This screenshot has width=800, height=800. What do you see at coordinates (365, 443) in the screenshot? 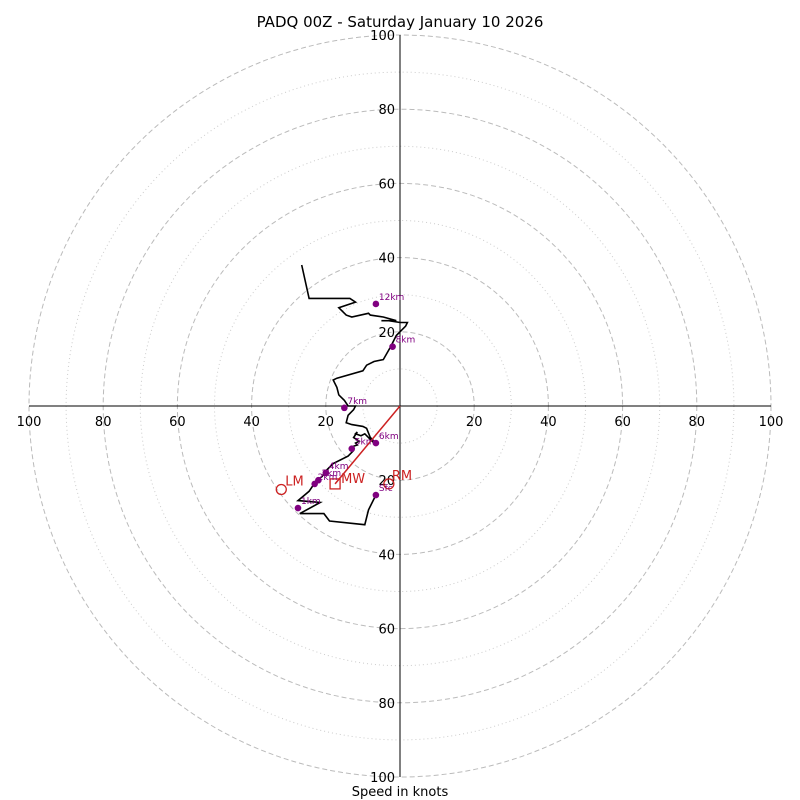
I see `height-label-5km: 5km` at bounding box center [365, 443].